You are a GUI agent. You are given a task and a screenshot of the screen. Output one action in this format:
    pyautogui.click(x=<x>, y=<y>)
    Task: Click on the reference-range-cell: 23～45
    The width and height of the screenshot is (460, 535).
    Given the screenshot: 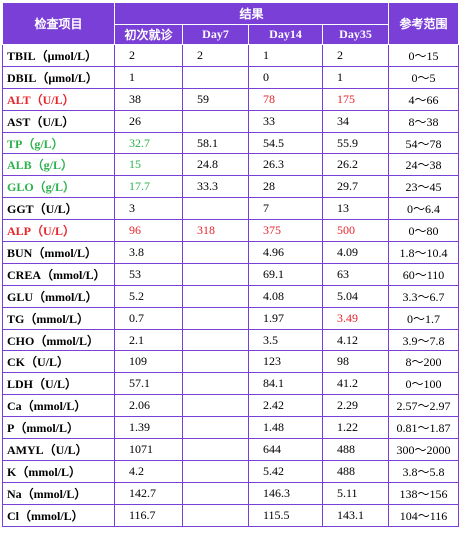 What is the action you would take?
    pyautogui.click(x=424, y=187)
    